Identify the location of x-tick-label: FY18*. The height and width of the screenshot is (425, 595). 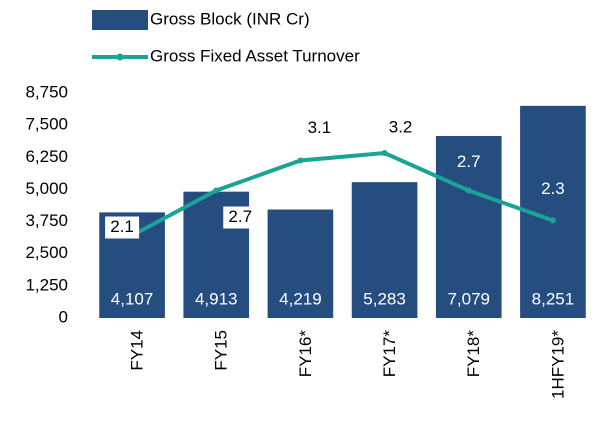
(473, 354).